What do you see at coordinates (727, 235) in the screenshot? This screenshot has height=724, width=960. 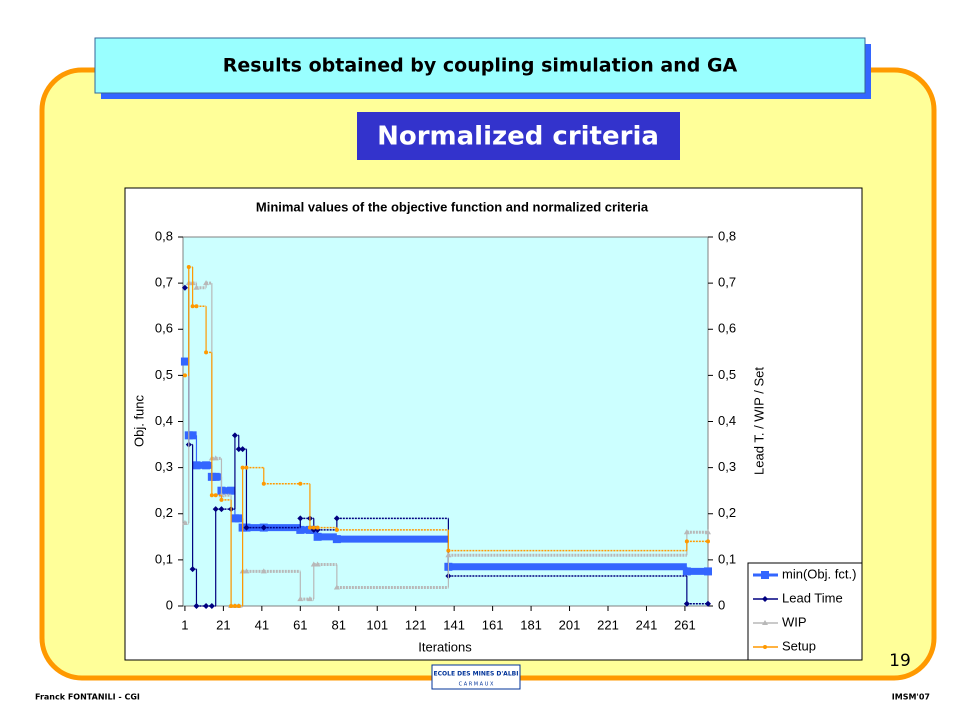 I see `y2-tick-label: 0,8` at bounding box center [727, 235].